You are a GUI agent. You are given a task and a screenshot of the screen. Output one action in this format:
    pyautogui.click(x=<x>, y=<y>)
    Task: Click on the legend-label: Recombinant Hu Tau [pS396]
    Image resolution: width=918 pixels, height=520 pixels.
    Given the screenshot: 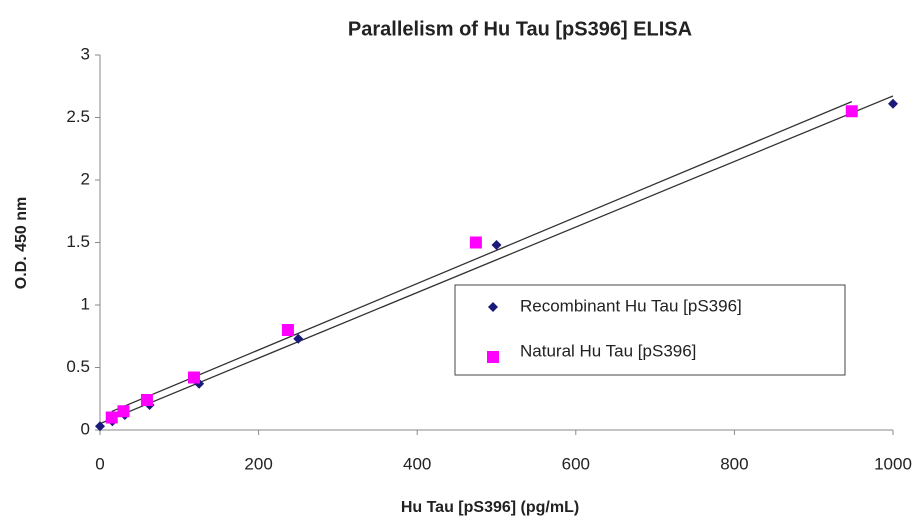 What is the action you would take?
    pyautogui.click(x=631, y=305)
    